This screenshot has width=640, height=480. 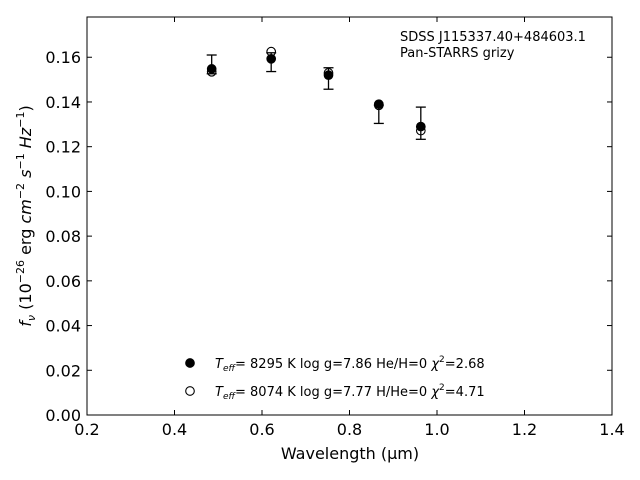 What do you see at coordinates (63, 57) in the screenshot?
I see `y-tick-label: 0.16` at bounding box center [63, 57].